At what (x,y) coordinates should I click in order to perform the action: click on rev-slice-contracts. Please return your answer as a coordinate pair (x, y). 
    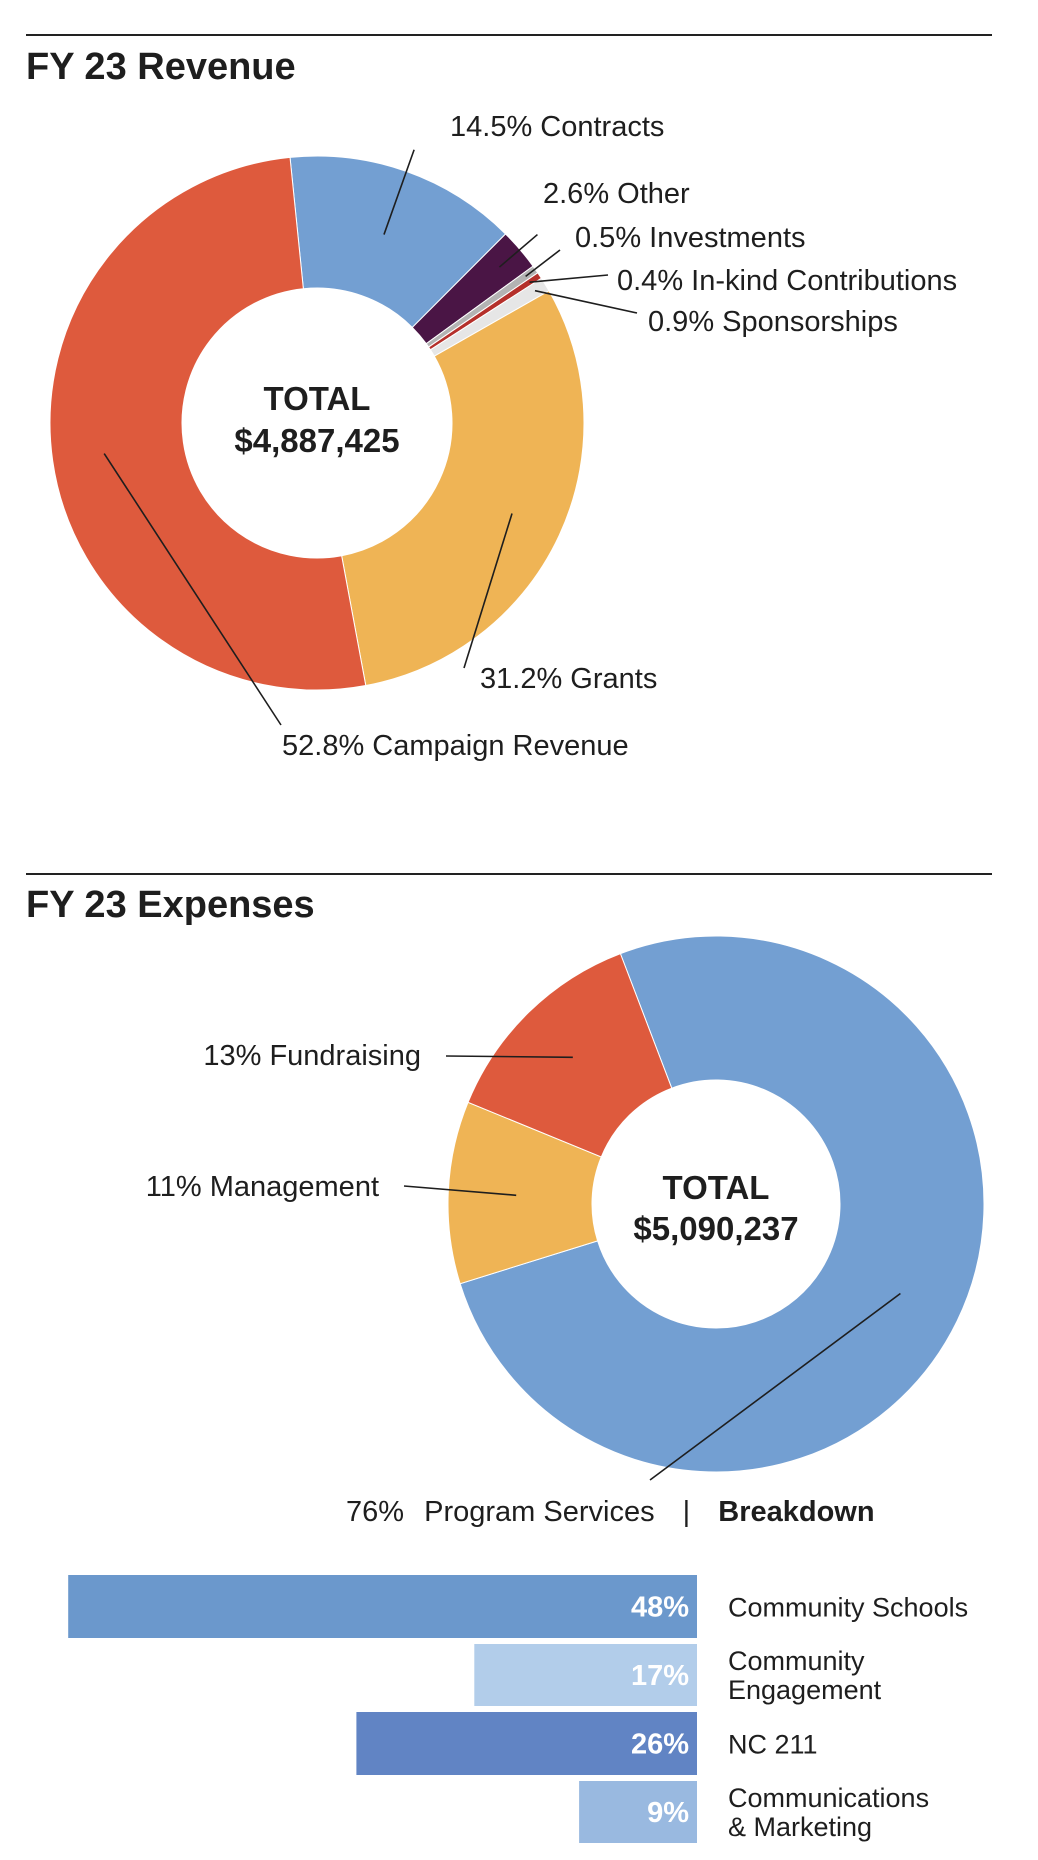
    Looking at the image, I should click on (398, 242).